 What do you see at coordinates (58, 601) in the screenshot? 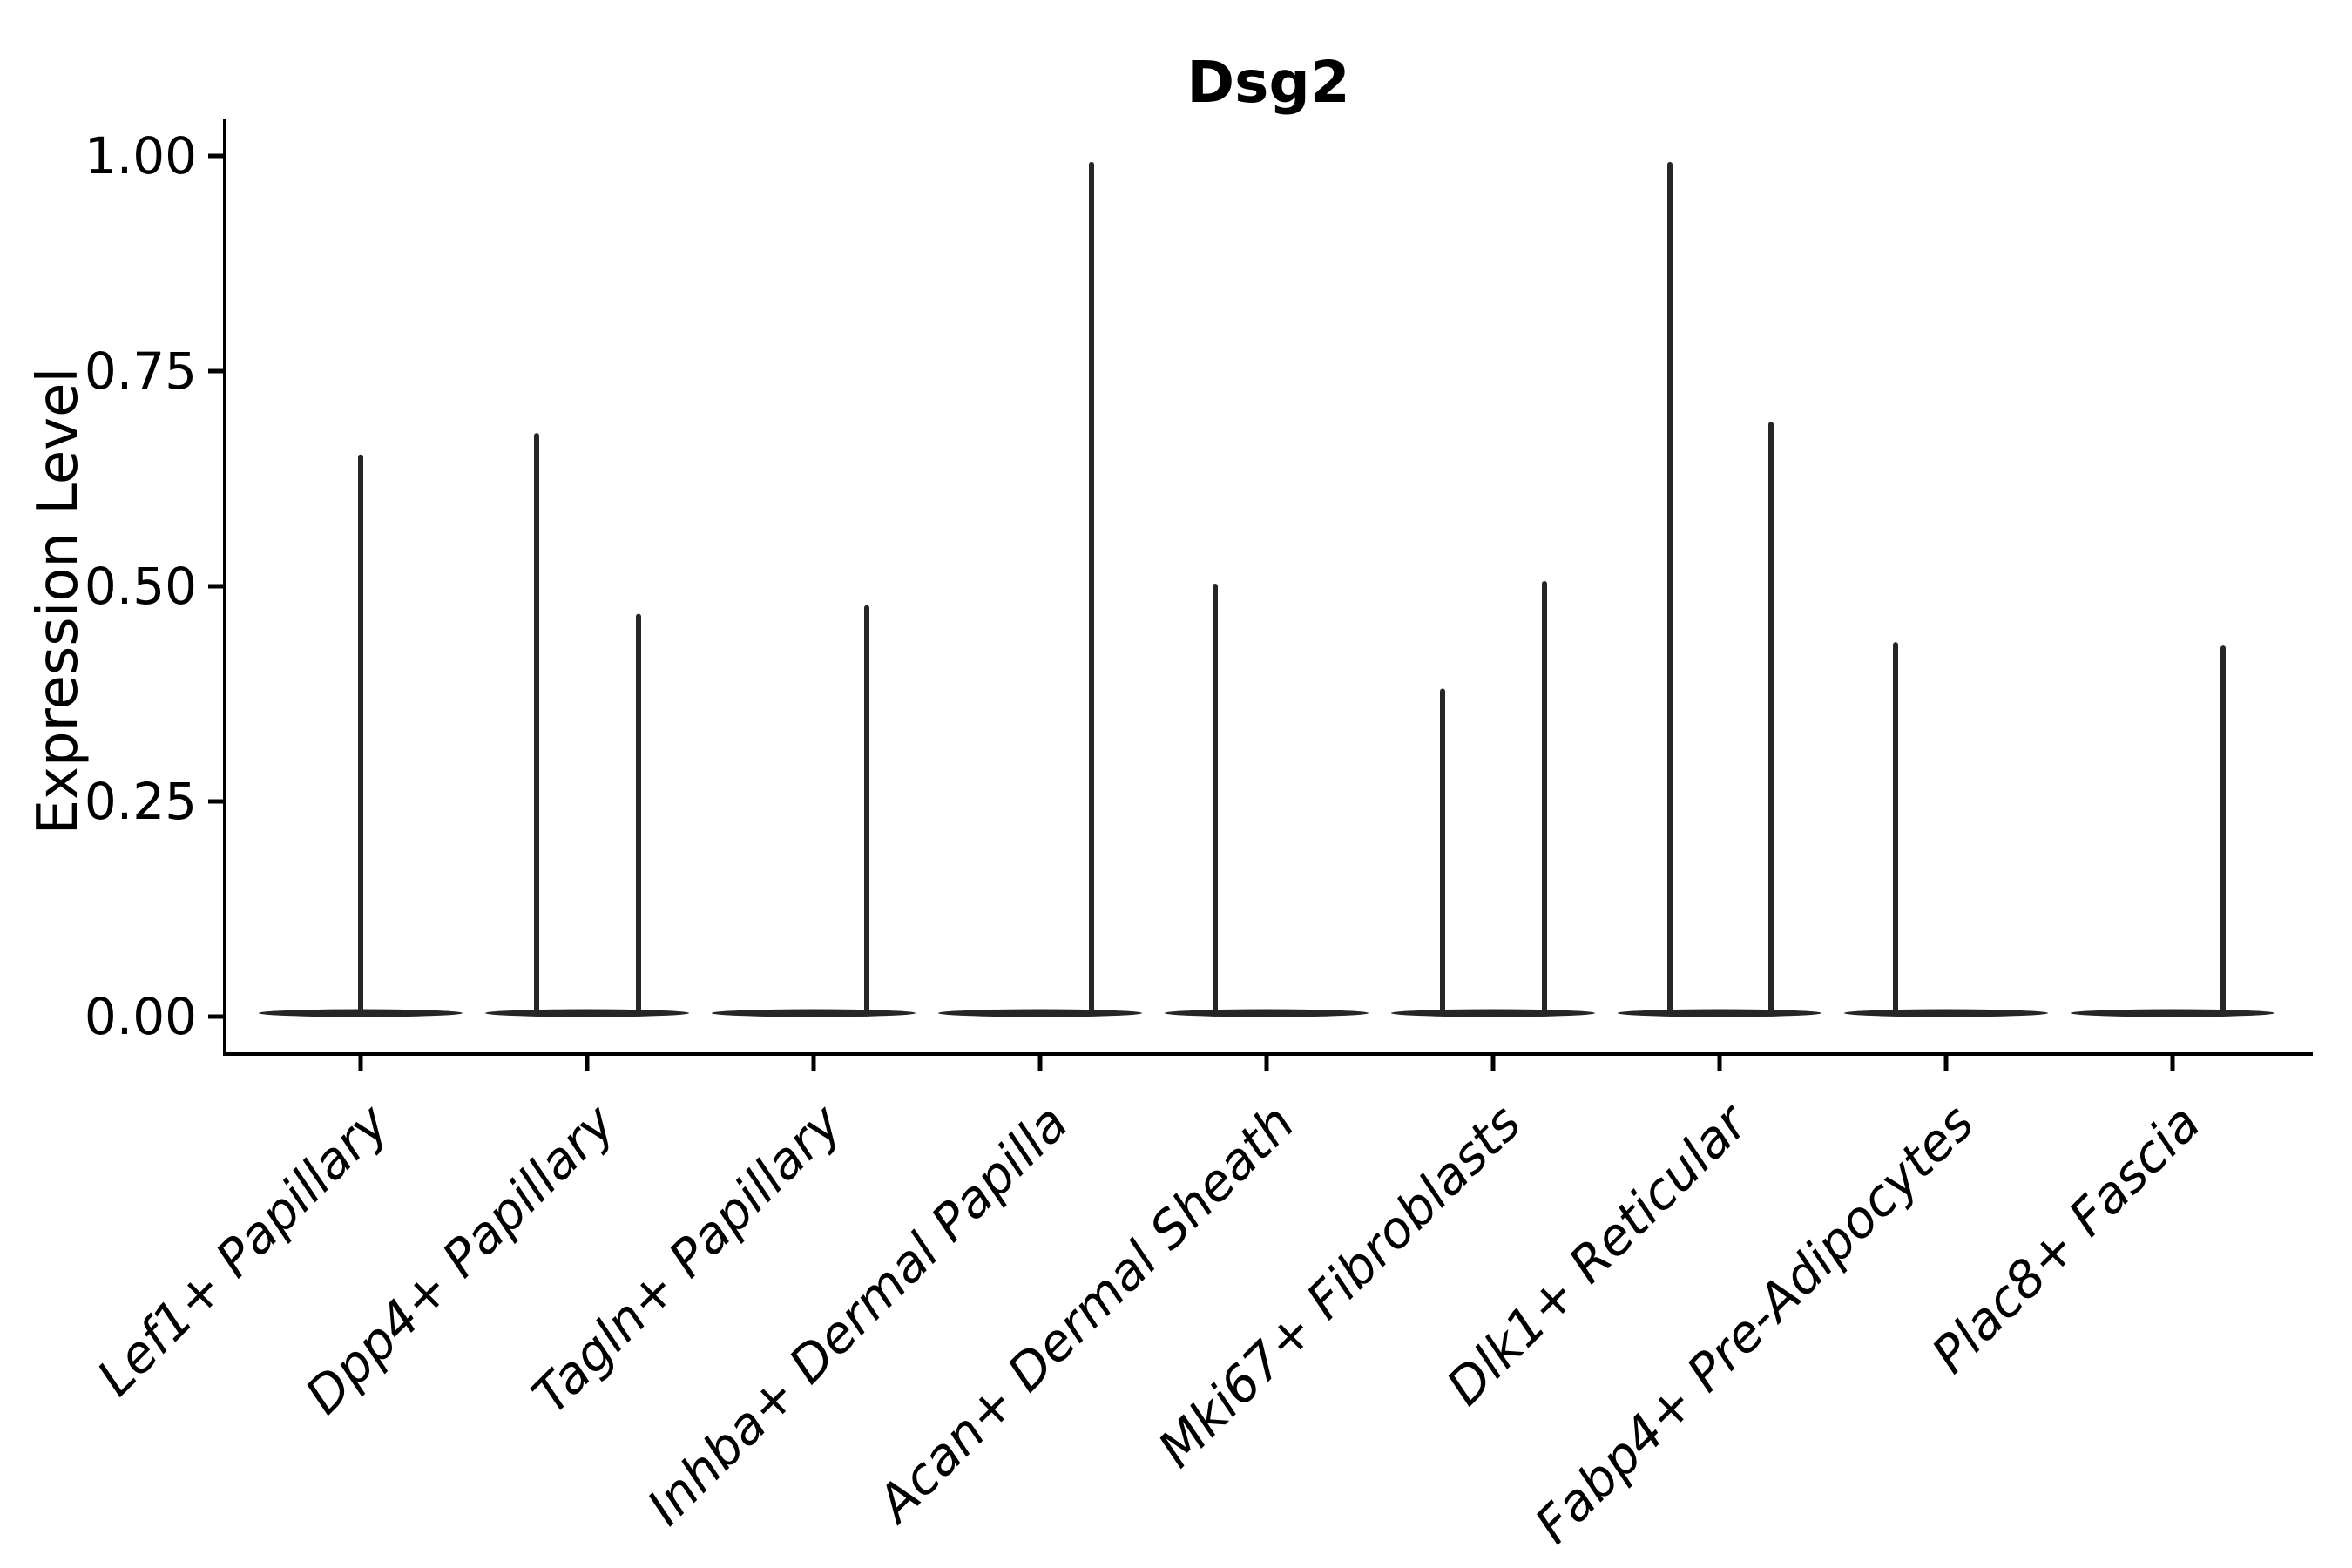
I see `y-axis-label: Expression Level` at bounding box center [58, 601].